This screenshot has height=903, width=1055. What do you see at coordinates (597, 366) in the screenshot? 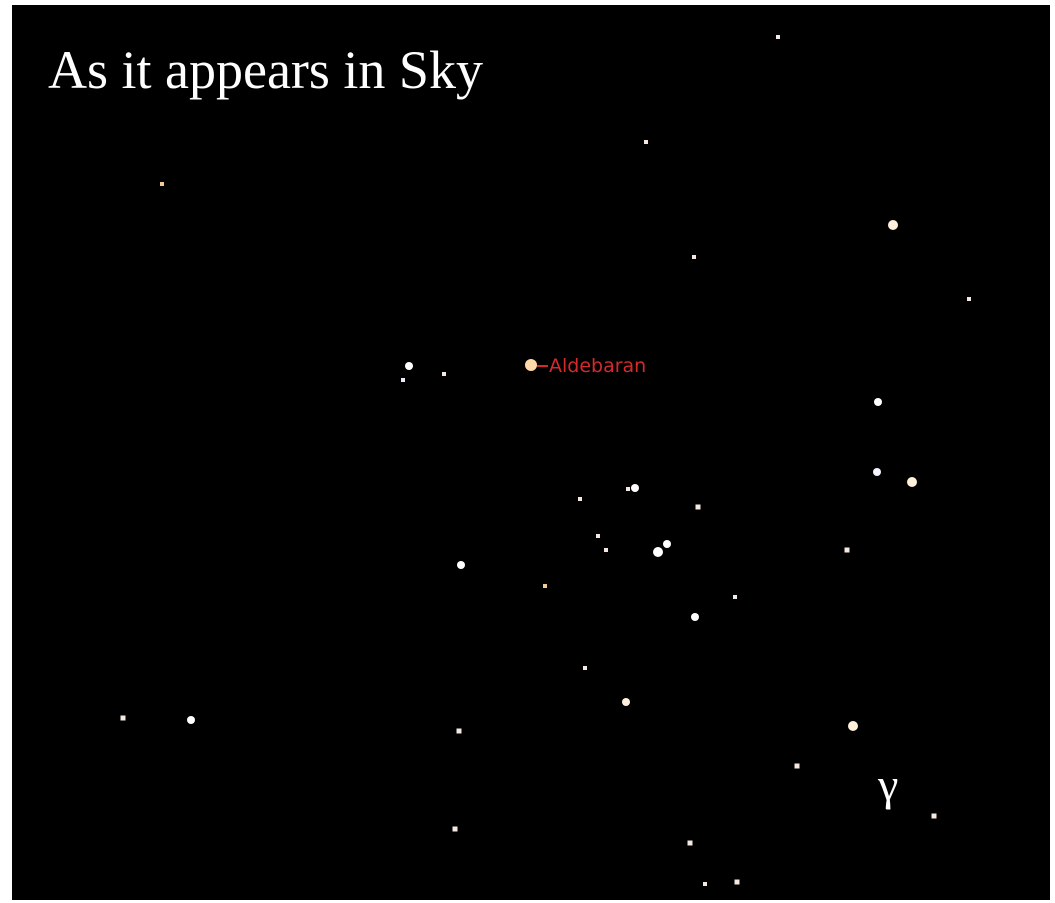
I see `star-label: Aldebaran` at bounding box center [597, 366].